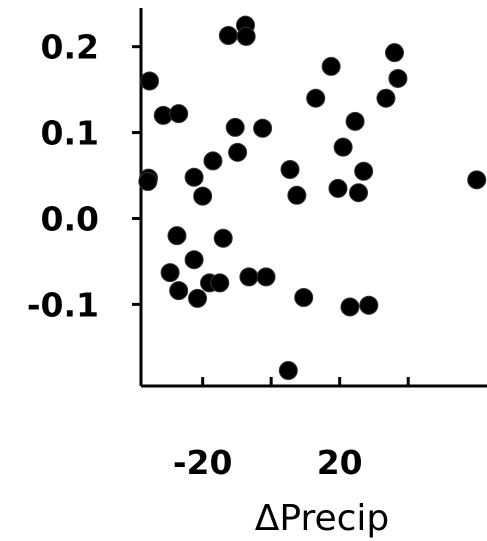 This screenshot has height=541, width=487. What do you see at coordinates (70, 218) in the screenshot?
I see `y-tick-label: 0.0` at bounding box center [70, 218].